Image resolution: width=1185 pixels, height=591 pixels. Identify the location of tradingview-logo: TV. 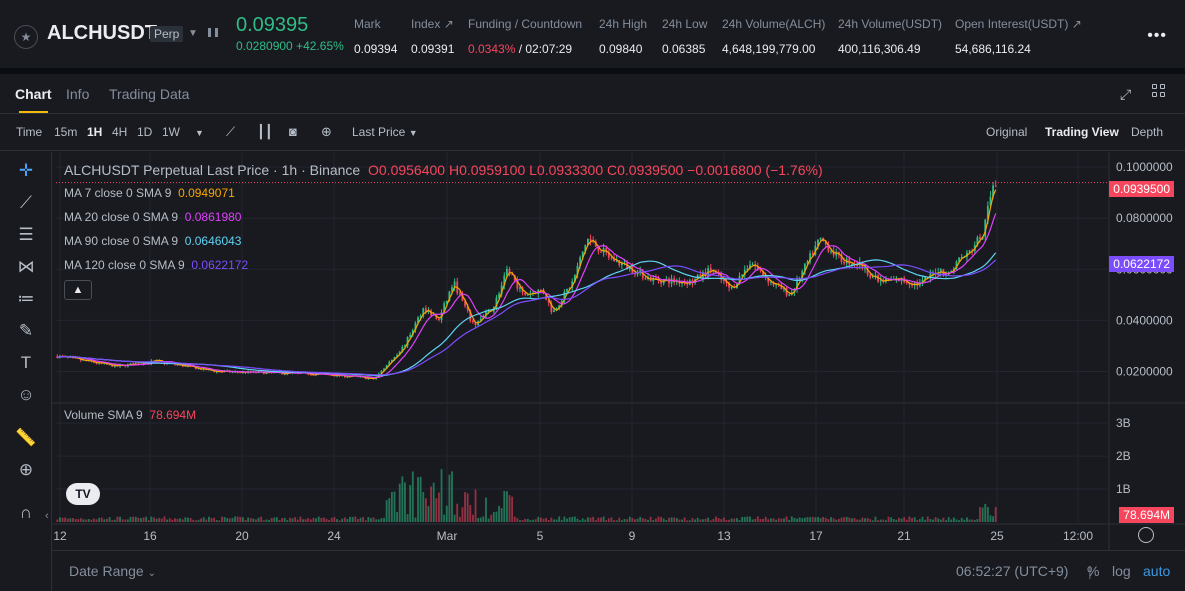
(83, 494).